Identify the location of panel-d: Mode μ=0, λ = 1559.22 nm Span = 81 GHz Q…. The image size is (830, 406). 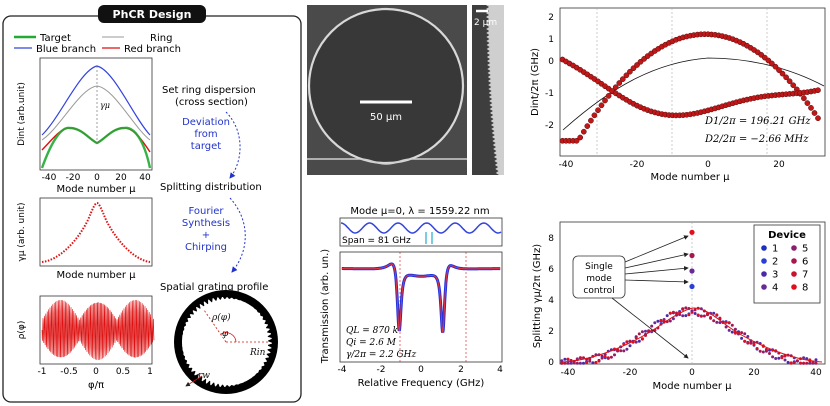
(411, 297).